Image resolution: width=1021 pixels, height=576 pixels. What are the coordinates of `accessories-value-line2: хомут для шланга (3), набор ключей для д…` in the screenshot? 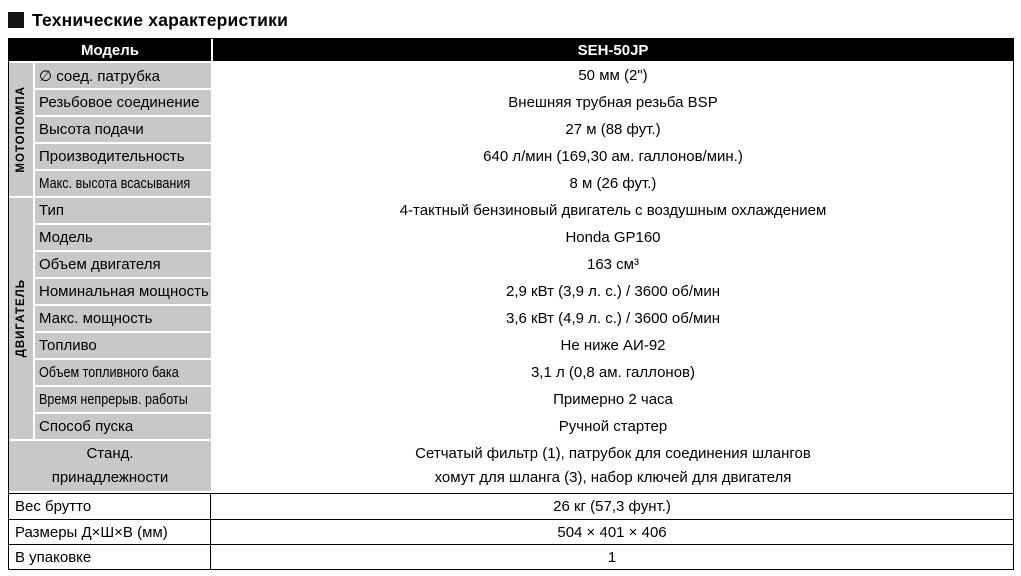 It's located at (613, 477).